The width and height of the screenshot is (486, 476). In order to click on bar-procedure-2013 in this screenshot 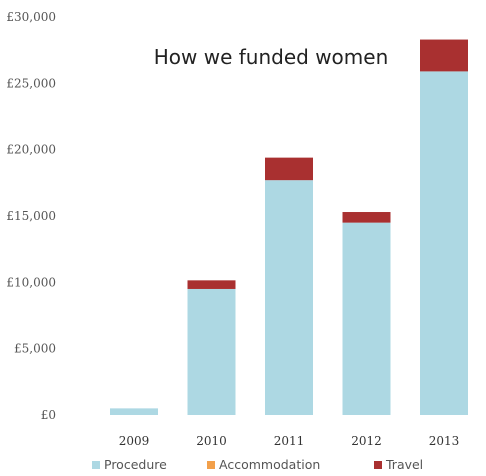, I will do `click(444, 243)`.